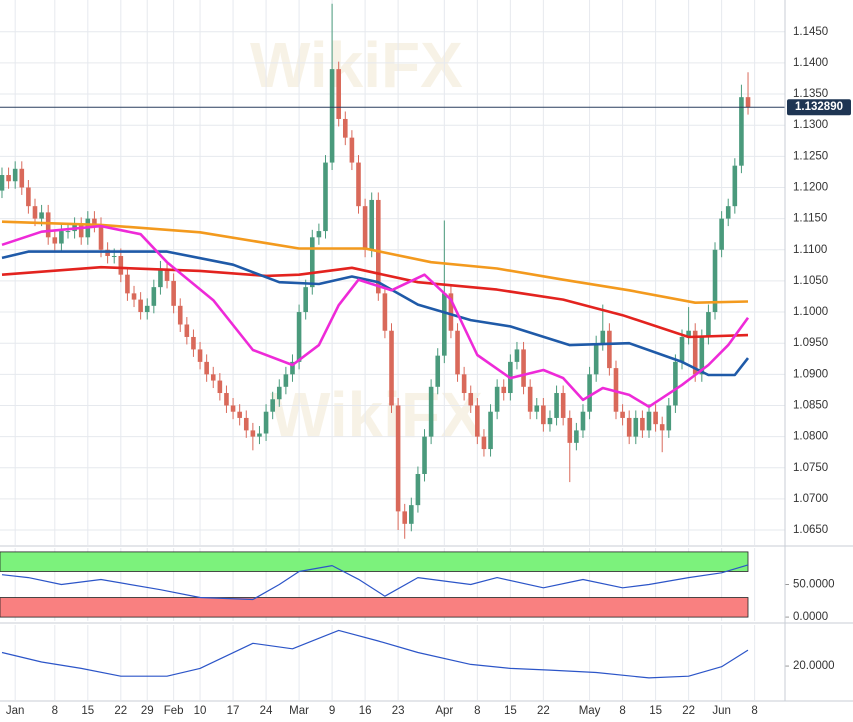 This screenshot has height=722, width=853. I want to click on y-tick-label: 0.0000, so click(810, 617).